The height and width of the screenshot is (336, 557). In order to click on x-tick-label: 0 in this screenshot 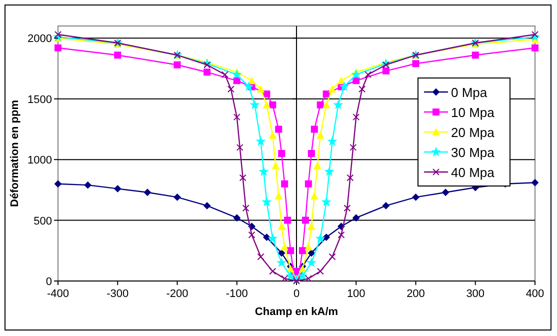, I will do `click(296, 294)`.